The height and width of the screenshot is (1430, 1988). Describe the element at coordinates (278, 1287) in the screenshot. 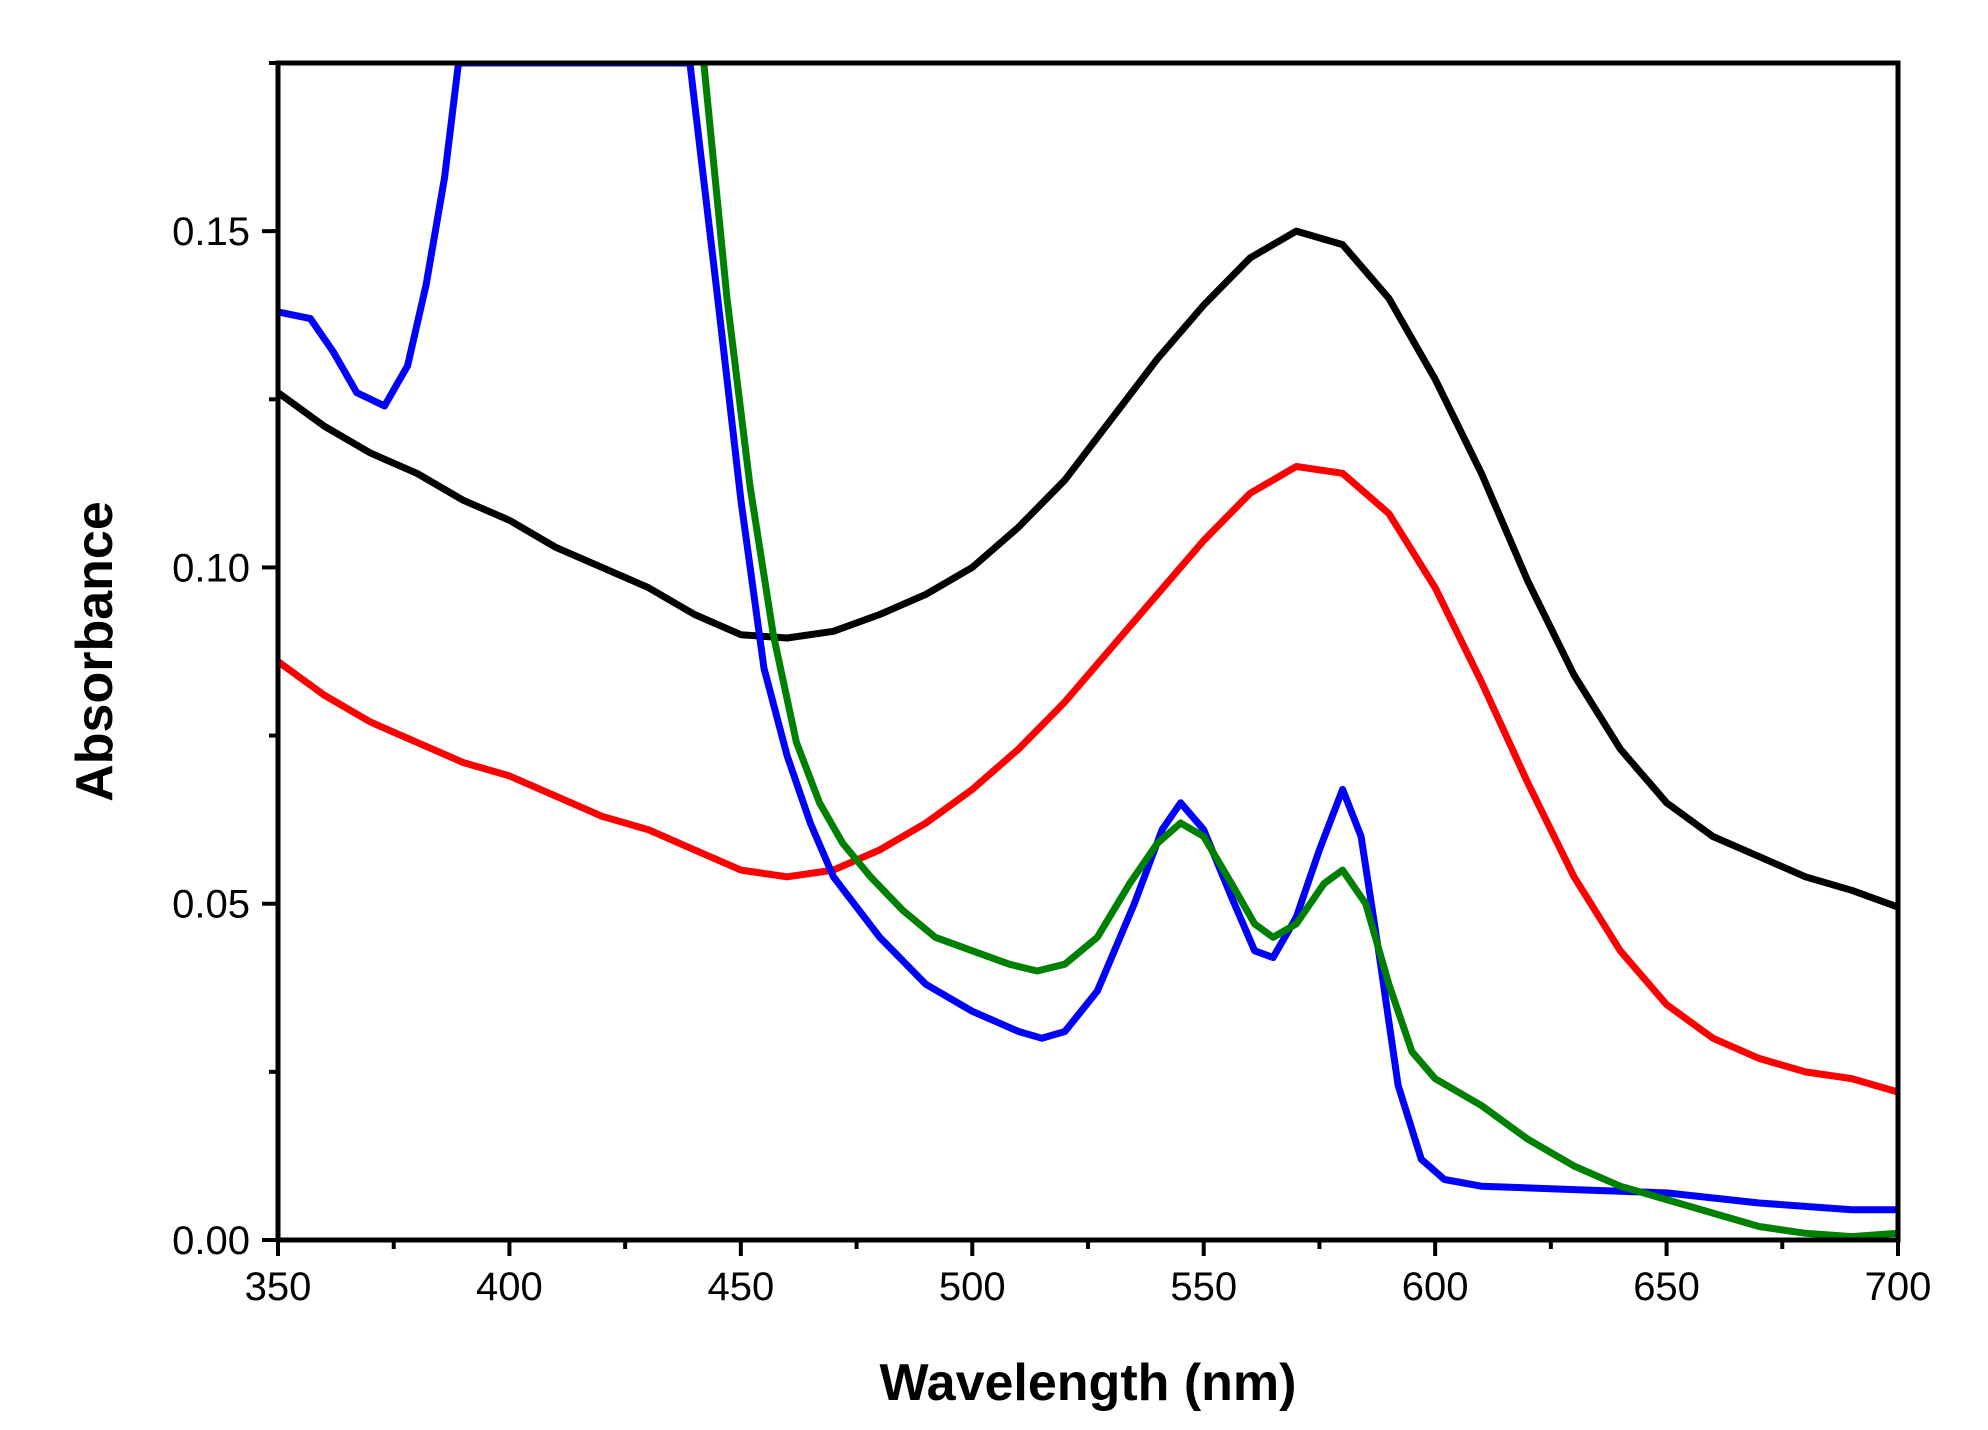

I see `x-tick-label: 350` at that location.